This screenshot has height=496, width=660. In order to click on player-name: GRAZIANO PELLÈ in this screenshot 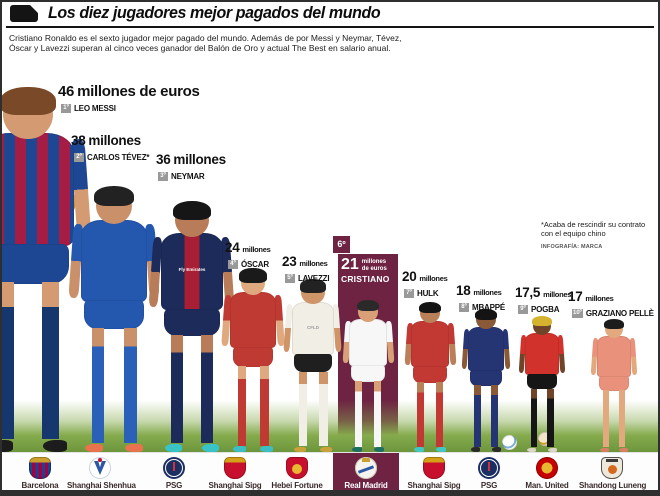, I will do `click(619, 313)`.